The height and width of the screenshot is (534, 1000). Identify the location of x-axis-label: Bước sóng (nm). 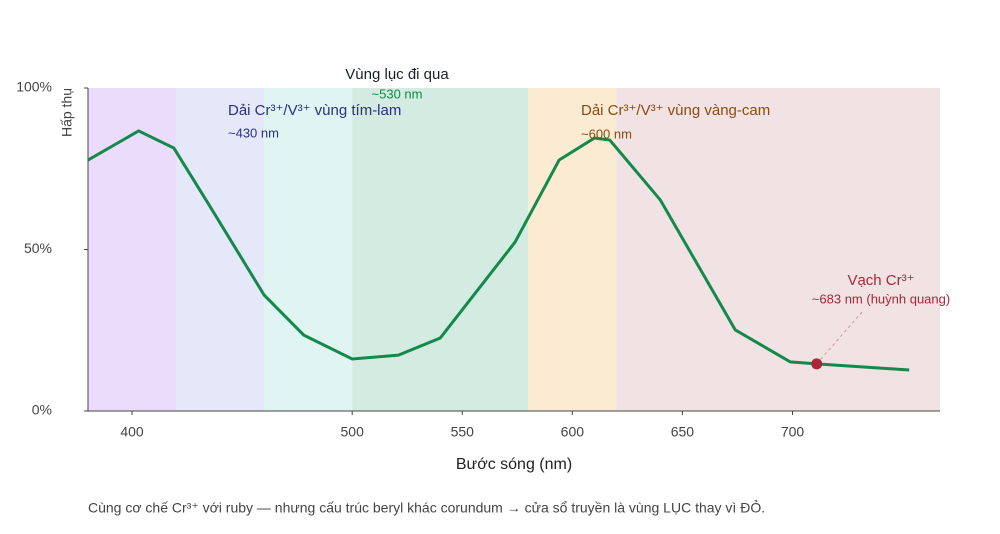
(514, 464).